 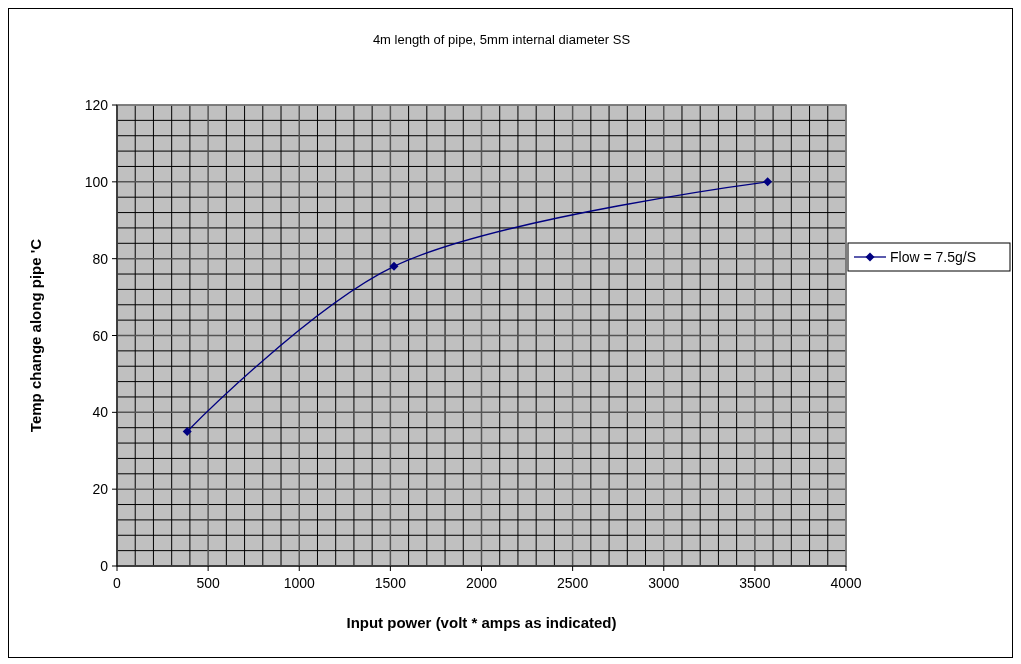 I want to click on y-tick-label: 0, so click(x=104, y=566).